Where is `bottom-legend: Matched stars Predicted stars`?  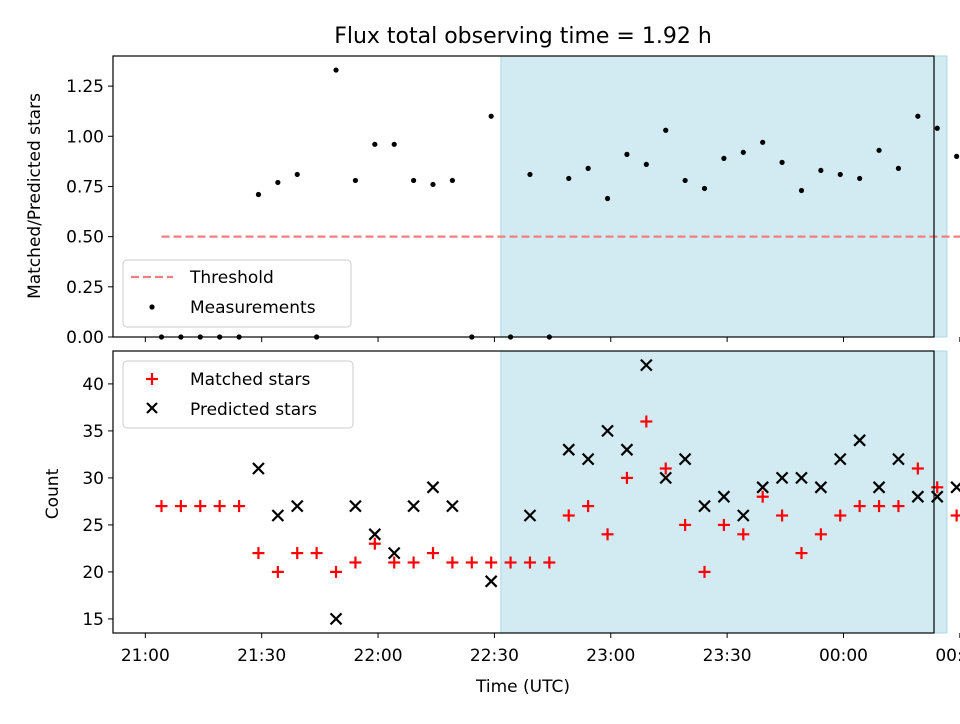
bottom-legend: Matched stars Predicted stars is located at coordinates (238, 394).